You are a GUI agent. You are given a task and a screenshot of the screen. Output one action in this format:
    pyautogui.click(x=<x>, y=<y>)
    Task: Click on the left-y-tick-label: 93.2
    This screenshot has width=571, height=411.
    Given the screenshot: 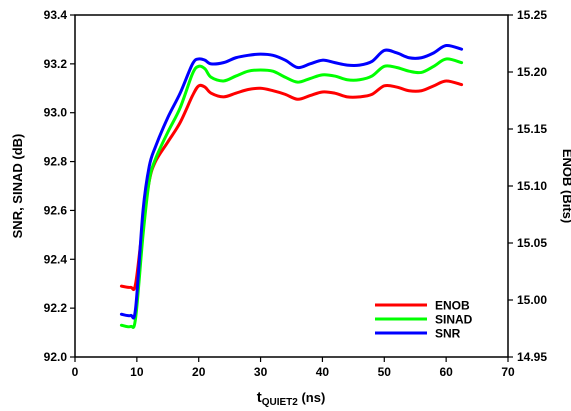 What is the action you would take?
    pyautogui.click(x=56, y=64)
    